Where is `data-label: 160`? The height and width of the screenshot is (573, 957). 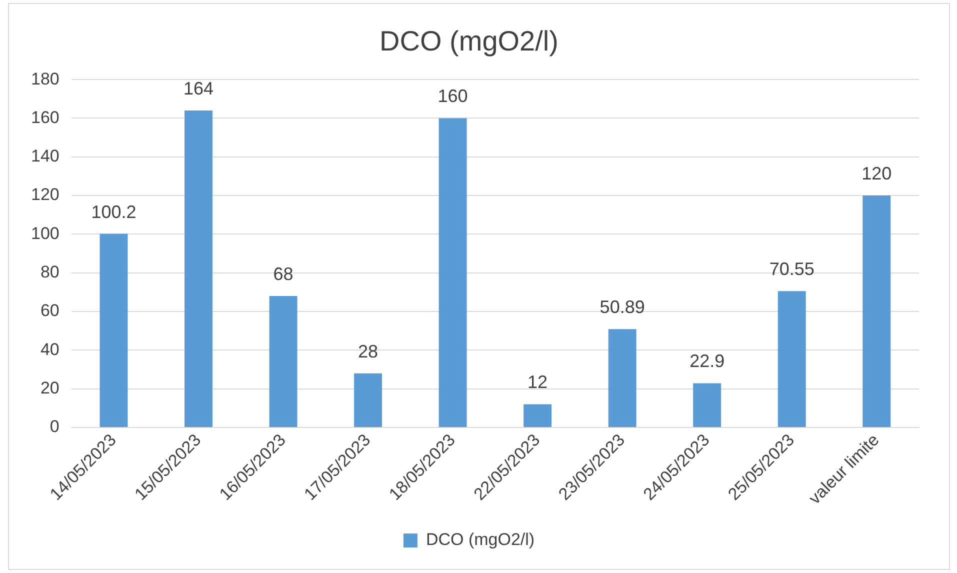
data-label: 160 is located at coordinates (453, 96).